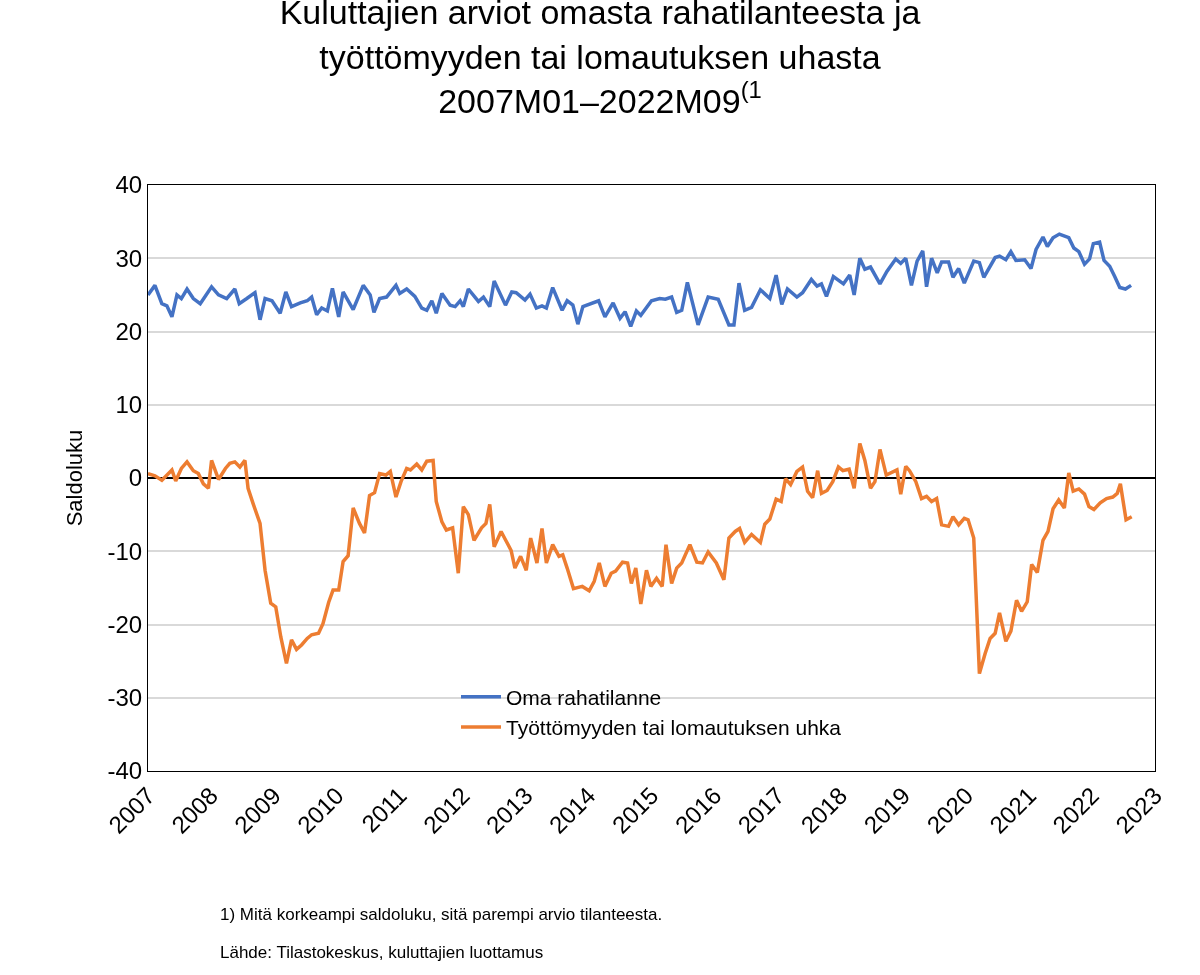 This screenshot has width=1200, height=975. I want to click on y-axis-title: Saldoluku, so click(75, 478).